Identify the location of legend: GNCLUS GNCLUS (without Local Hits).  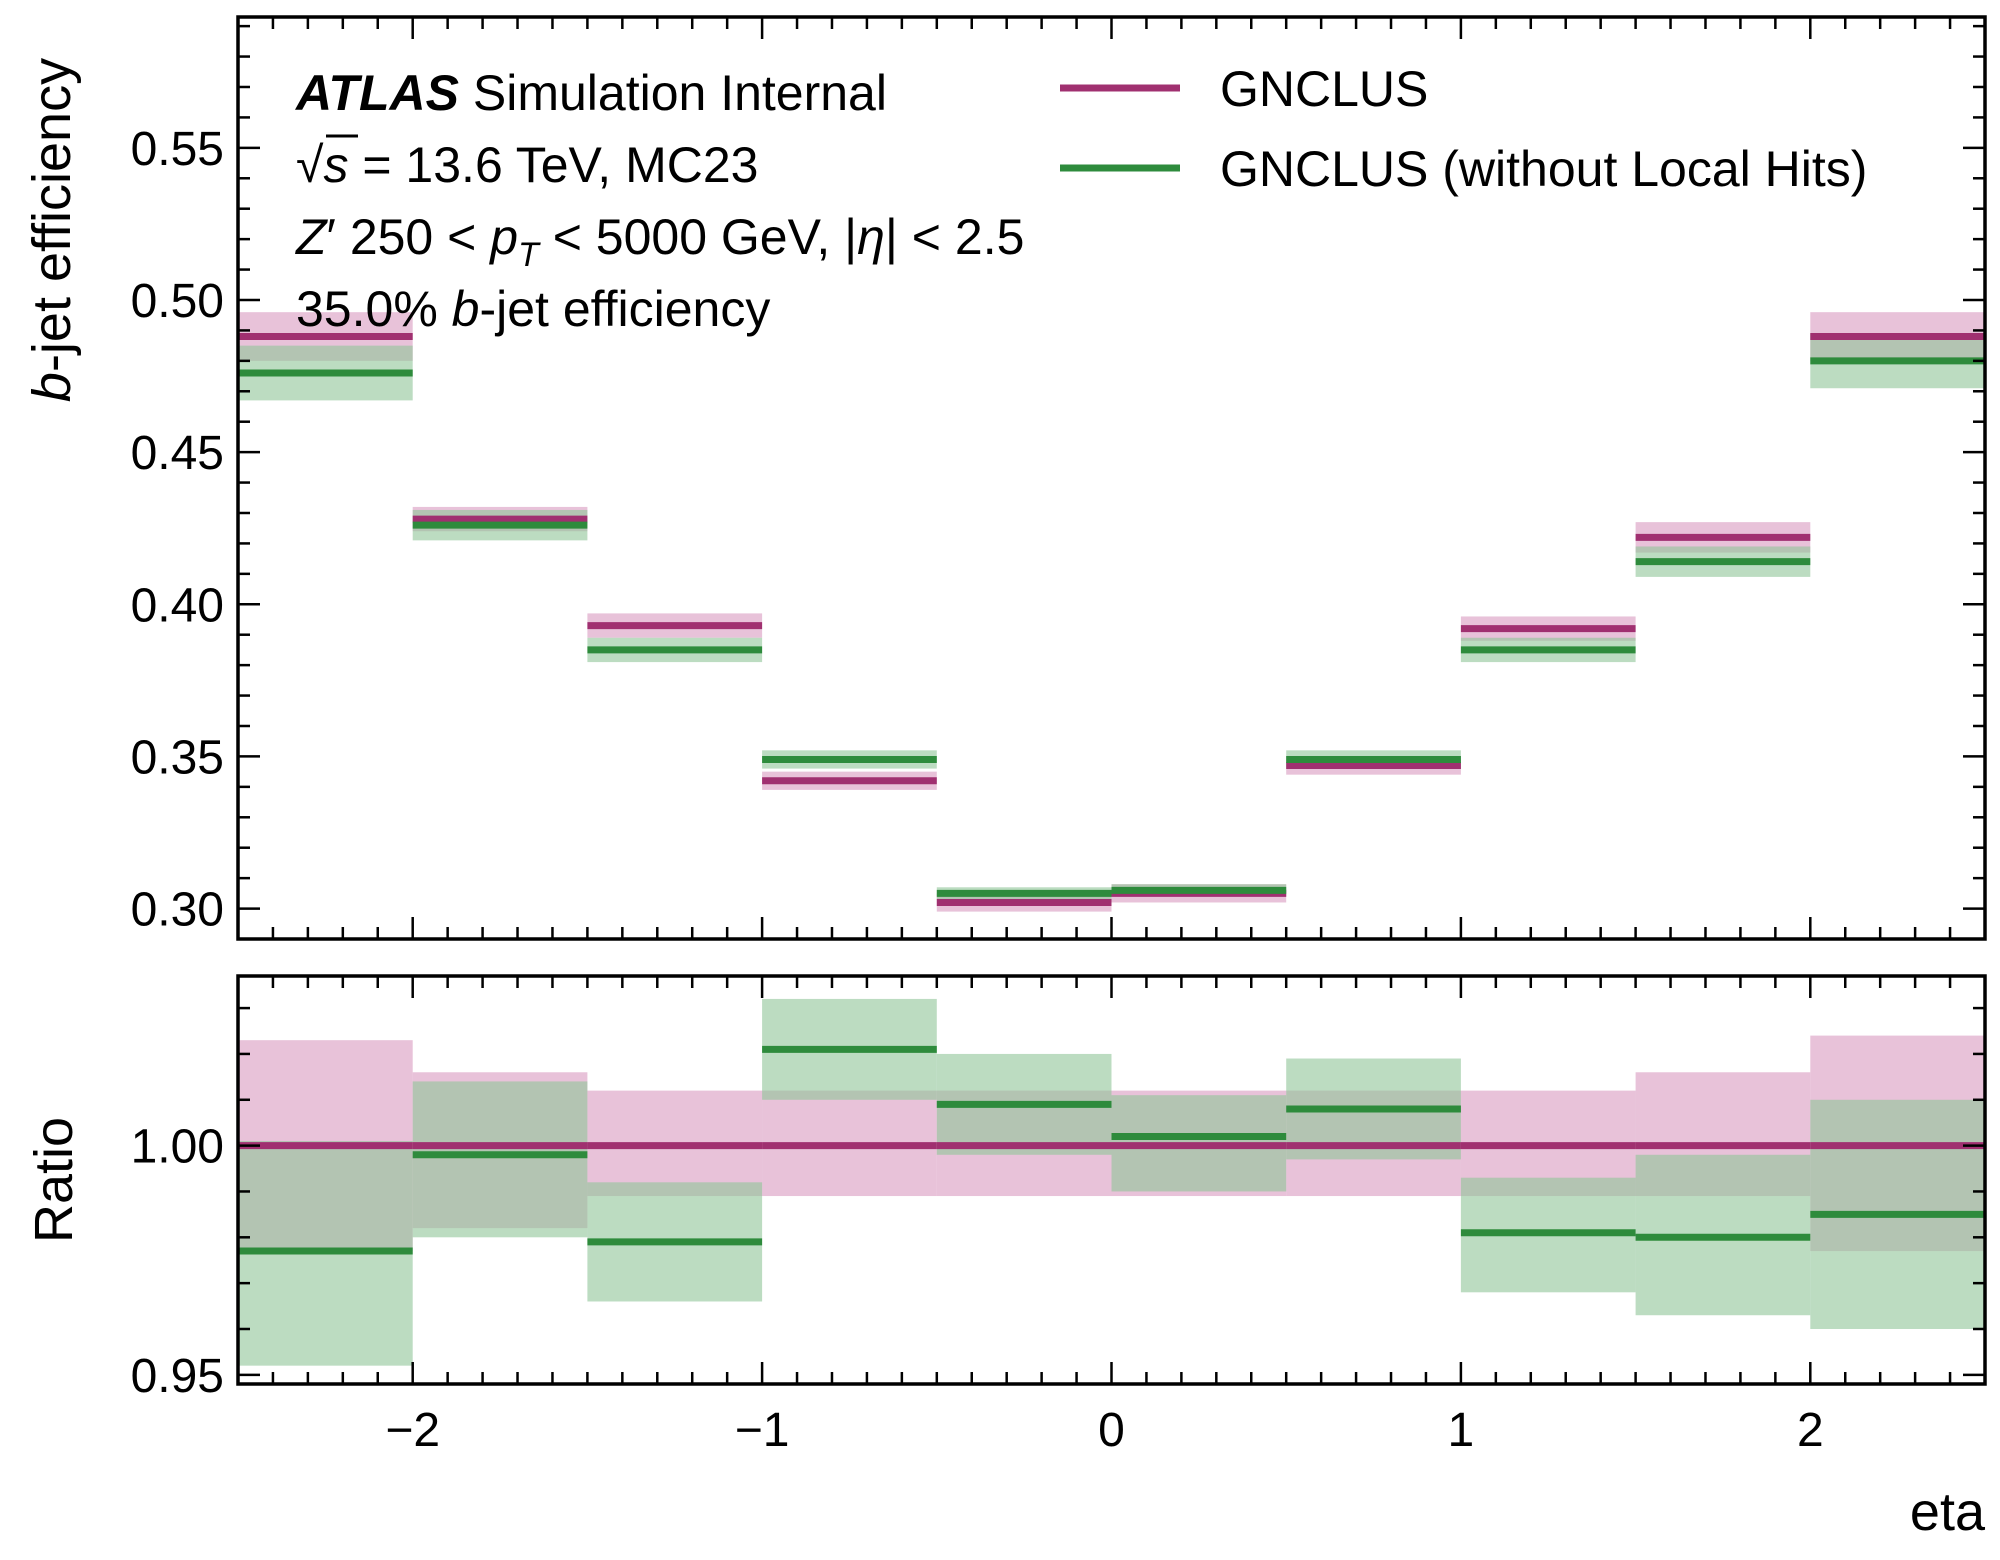
(1463, 129).